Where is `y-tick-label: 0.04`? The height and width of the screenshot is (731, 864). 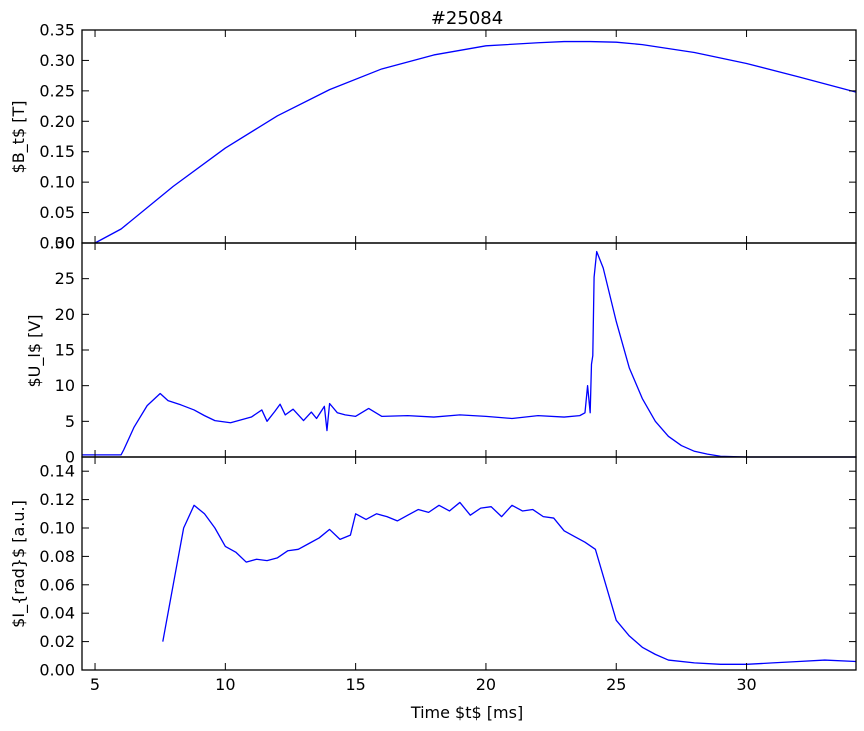 y-tick-label: 0.04 is located at coordinates (57, 613).